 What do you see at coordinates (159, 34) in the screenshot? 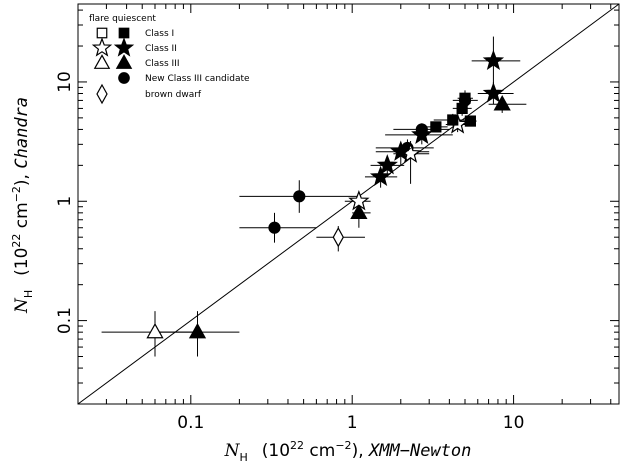
I see `legend-label: Class I` at bounding box center [159, 34].